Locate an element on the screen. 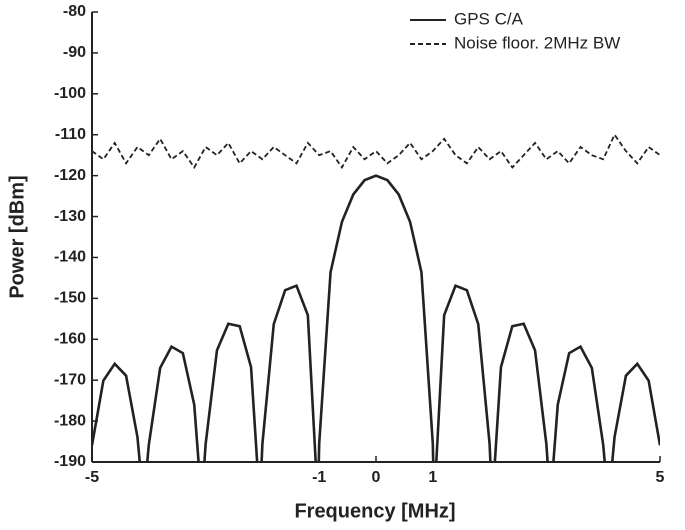  series-line is located at coordinates (376, 151).